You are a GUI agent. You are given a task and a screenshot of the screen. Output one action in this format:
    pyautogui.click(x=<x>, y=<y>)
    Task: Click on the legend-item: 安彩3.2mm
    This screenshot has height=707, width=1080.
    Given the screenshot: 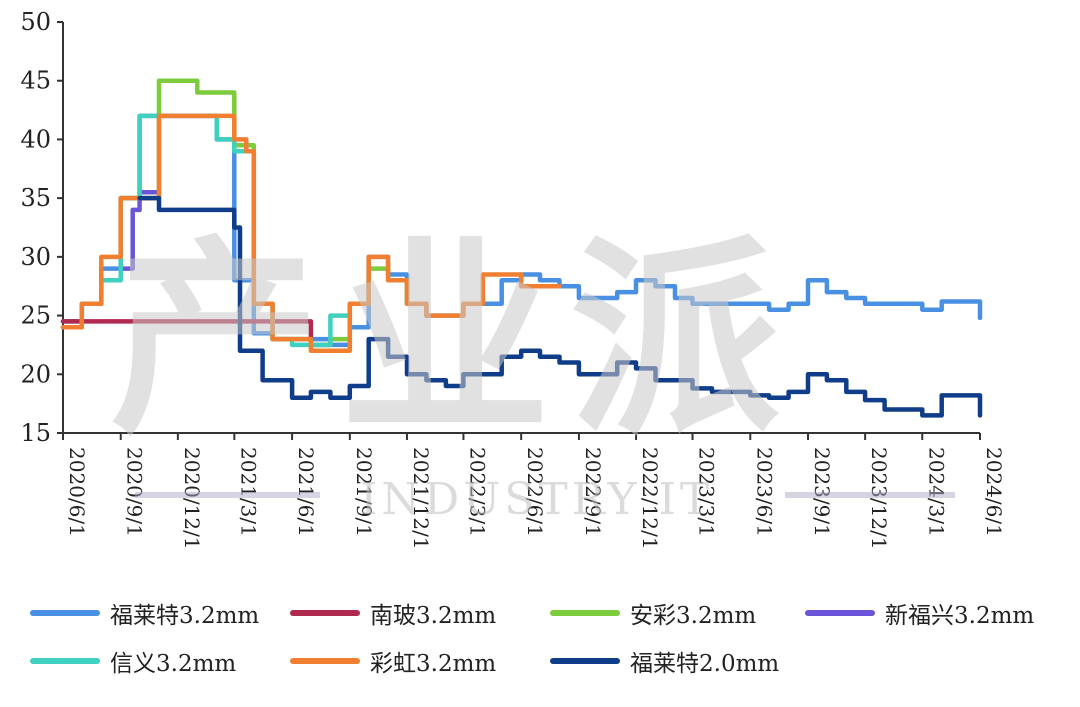 What is the action you would take?
    pyautogui.click(x=653, y=613)
    